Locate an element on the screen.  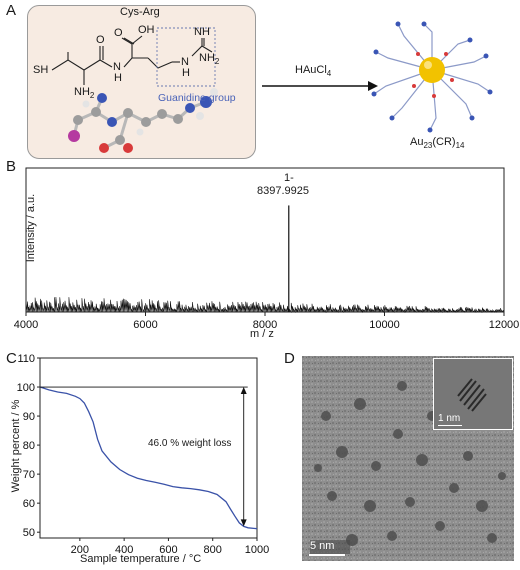
tga-x-axis-label: Sample temperature / °C is located at coordinates (141, 559).